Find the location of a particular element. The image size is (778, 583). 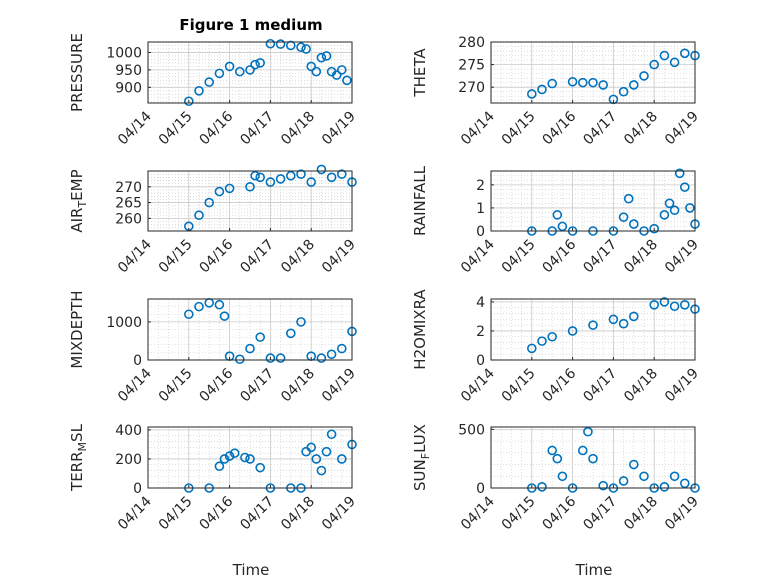

y-axis-label: SUNFLUX is located at coordinates (421, 457).